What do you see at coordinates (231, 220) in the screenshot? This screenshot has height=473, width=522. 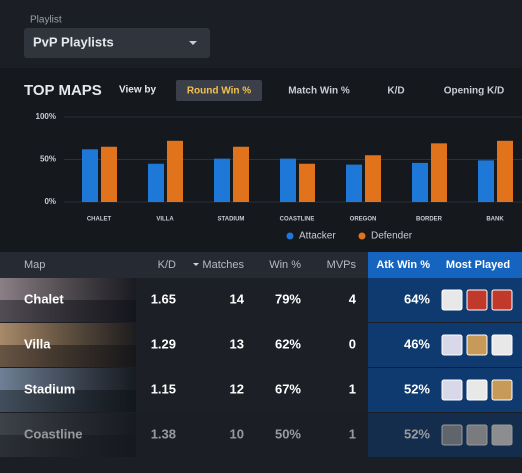 I see `x-tick-label: STADIUM` at bounding box center [231, 220].